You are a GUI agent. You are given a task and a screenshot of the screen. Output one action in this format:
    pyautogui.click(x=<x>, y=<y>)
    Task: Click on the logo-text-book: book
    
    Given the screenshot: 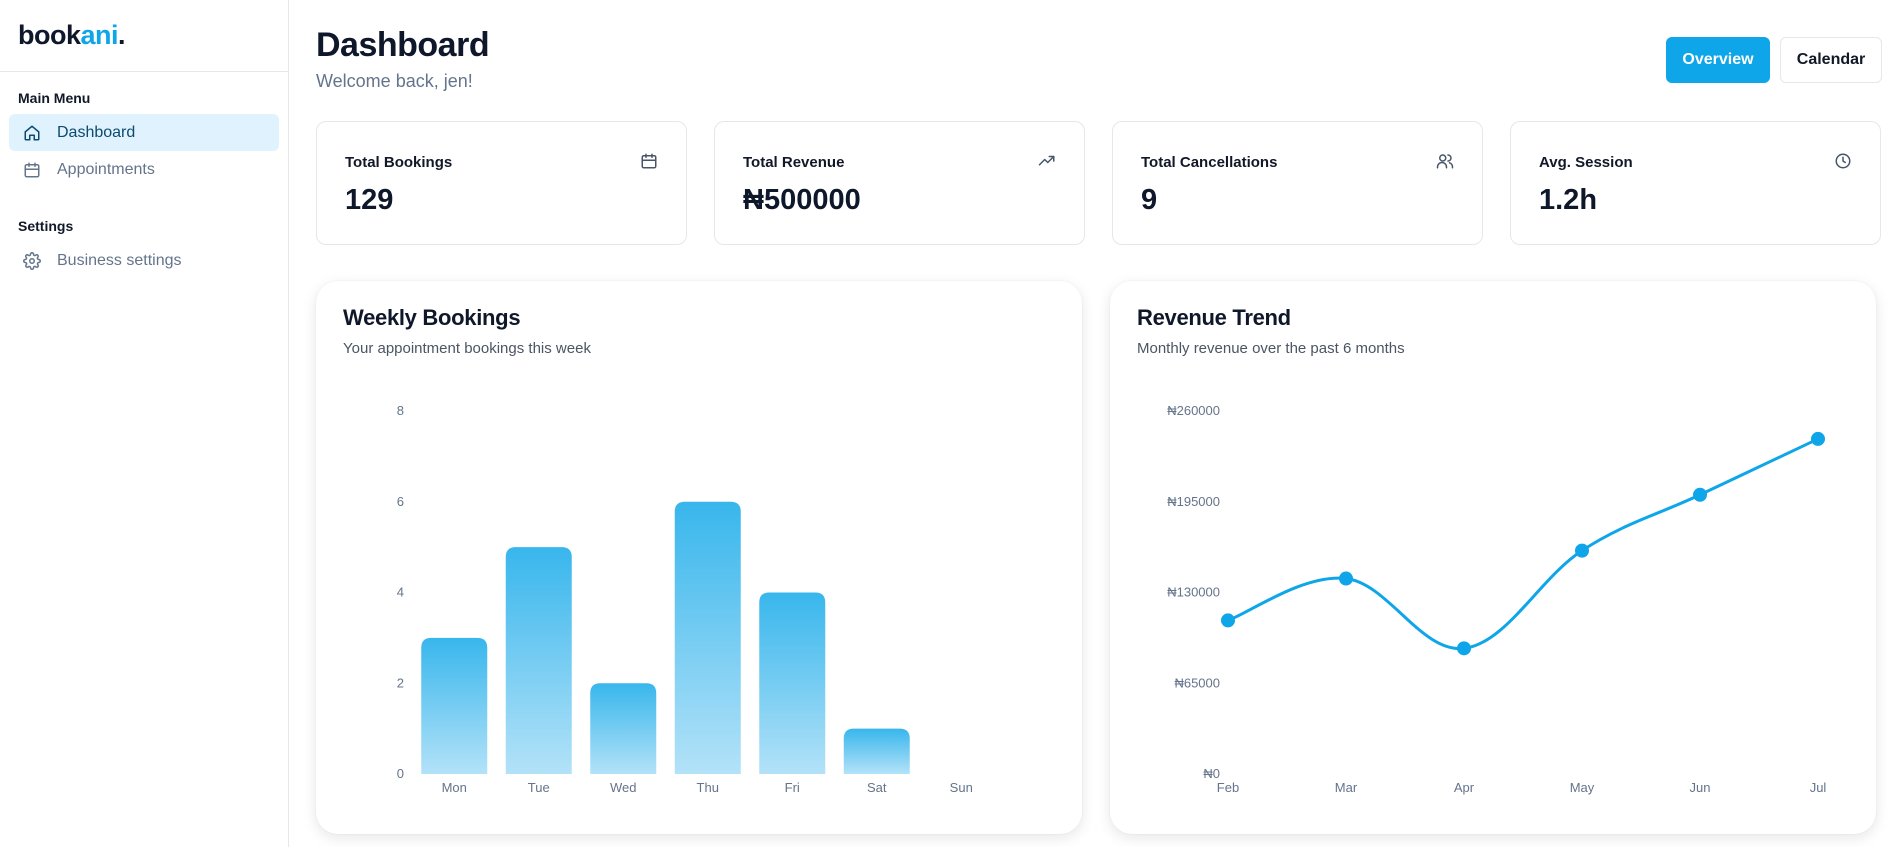 What is the action you would take?
    pyautogui.click(x=49, y=35)
    